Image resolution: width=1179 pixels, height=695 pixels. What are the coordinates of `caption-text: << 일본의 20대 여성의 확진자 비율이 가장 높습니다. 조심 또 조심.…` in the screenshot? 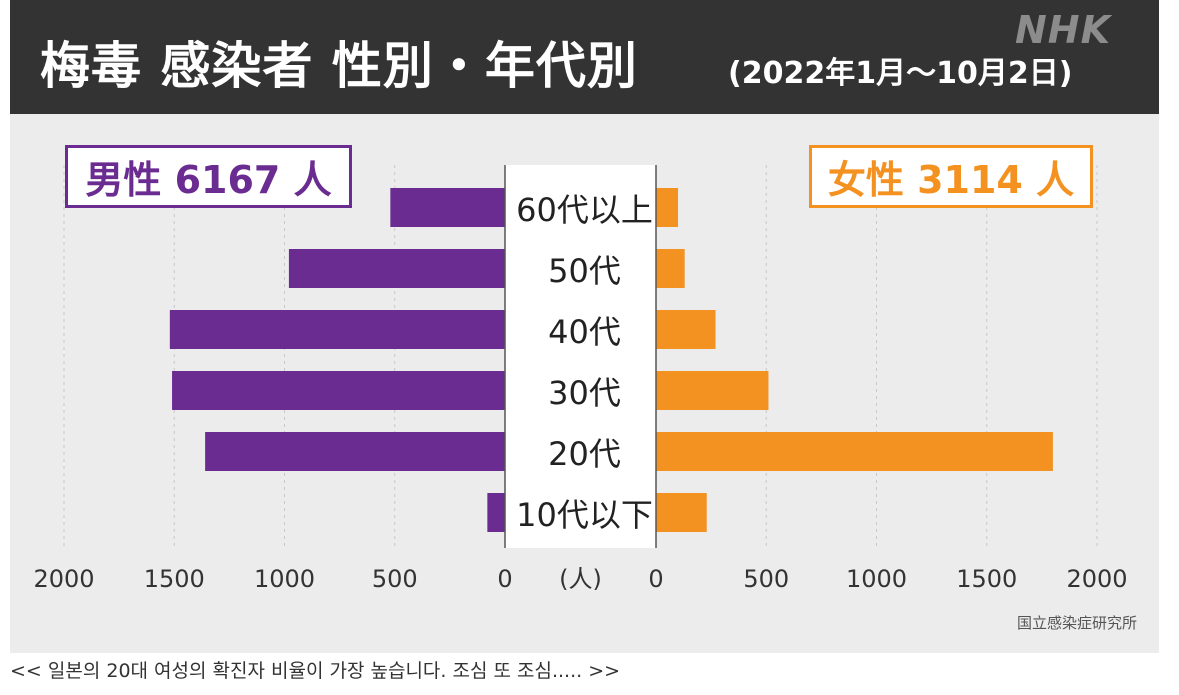 It's located at (315, 671).